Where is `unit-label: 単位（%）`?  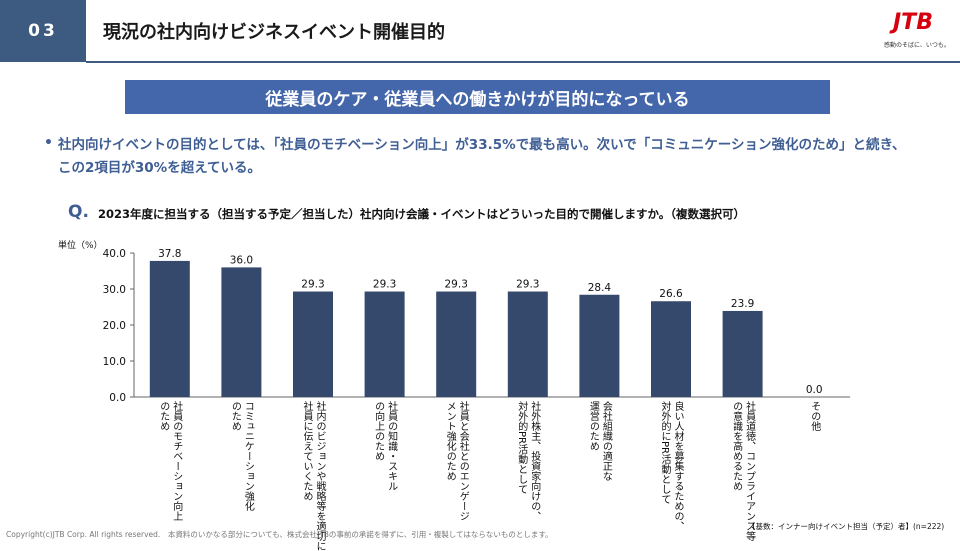
unit-label: 単位（%） is located at coordinates (80, 246).